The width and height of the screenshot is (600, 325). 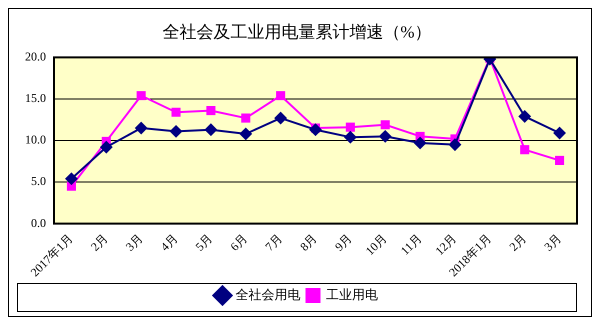 I want to click on x-tick-label: 8月, so click(x=308, y=242).